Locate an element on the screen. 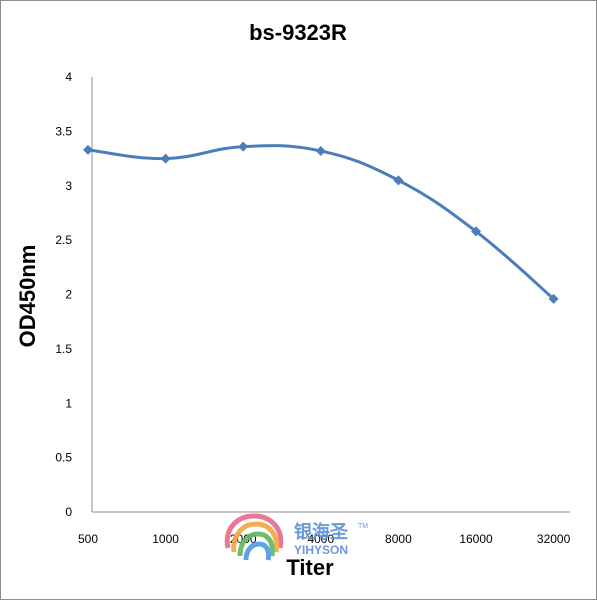  y-tick-label: 0.5 is located at coordinates (63, 458).